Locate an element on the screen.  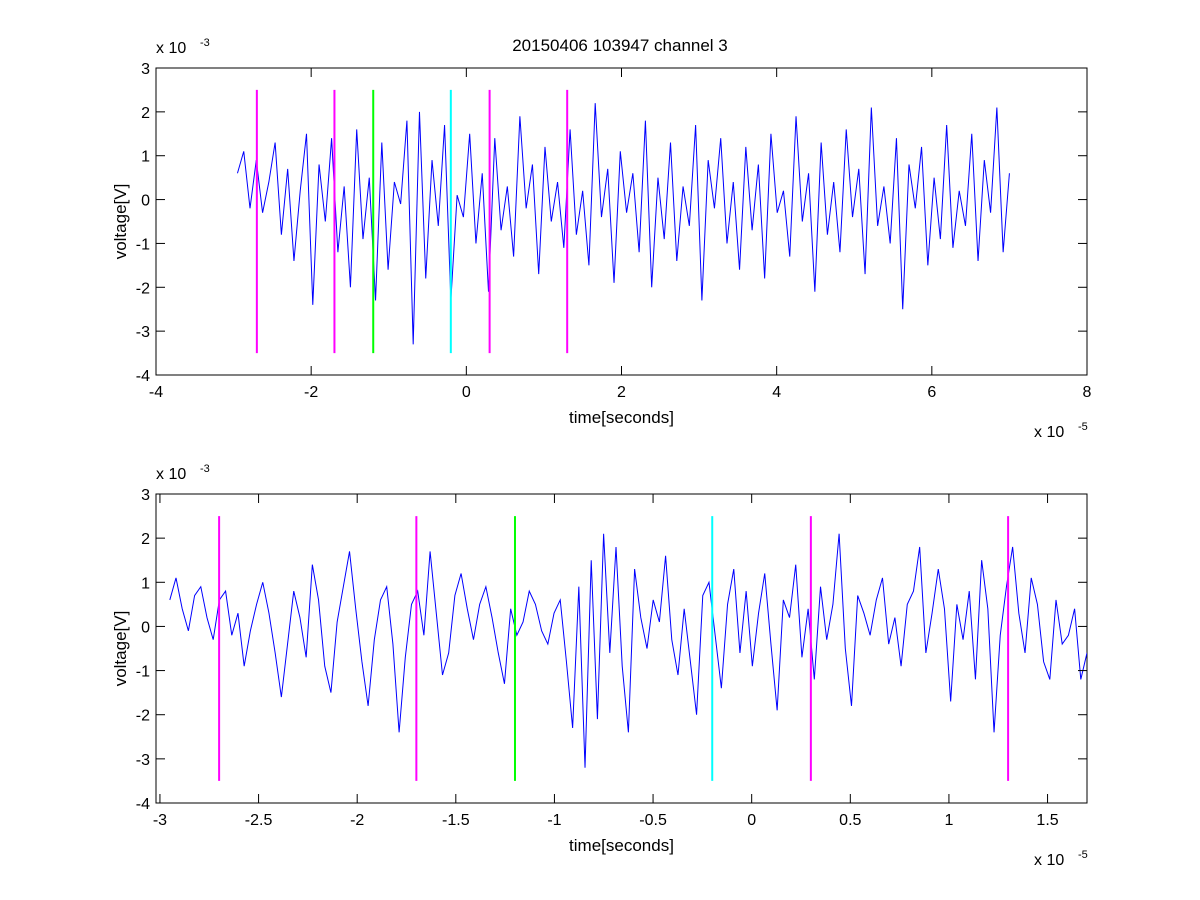
x-tick-label: 0.5 is located at coordinates (850, 820).